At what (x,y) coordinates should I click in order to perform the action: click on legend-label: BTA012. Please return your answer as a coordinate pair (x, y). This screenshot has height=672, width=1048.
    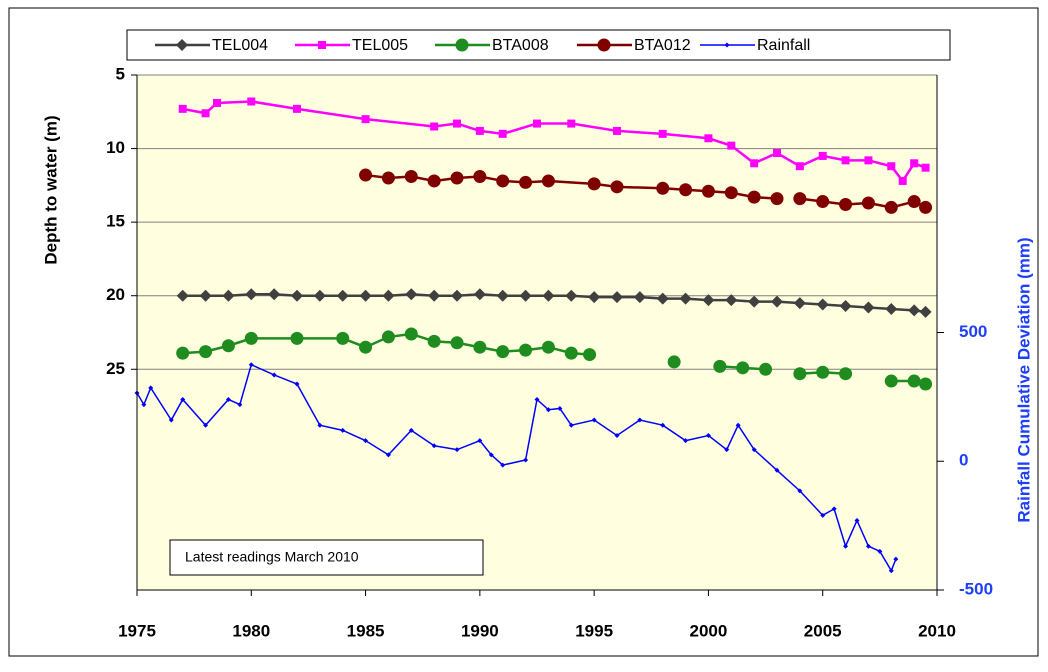
    Looking at the image, I should click on (662, 45).